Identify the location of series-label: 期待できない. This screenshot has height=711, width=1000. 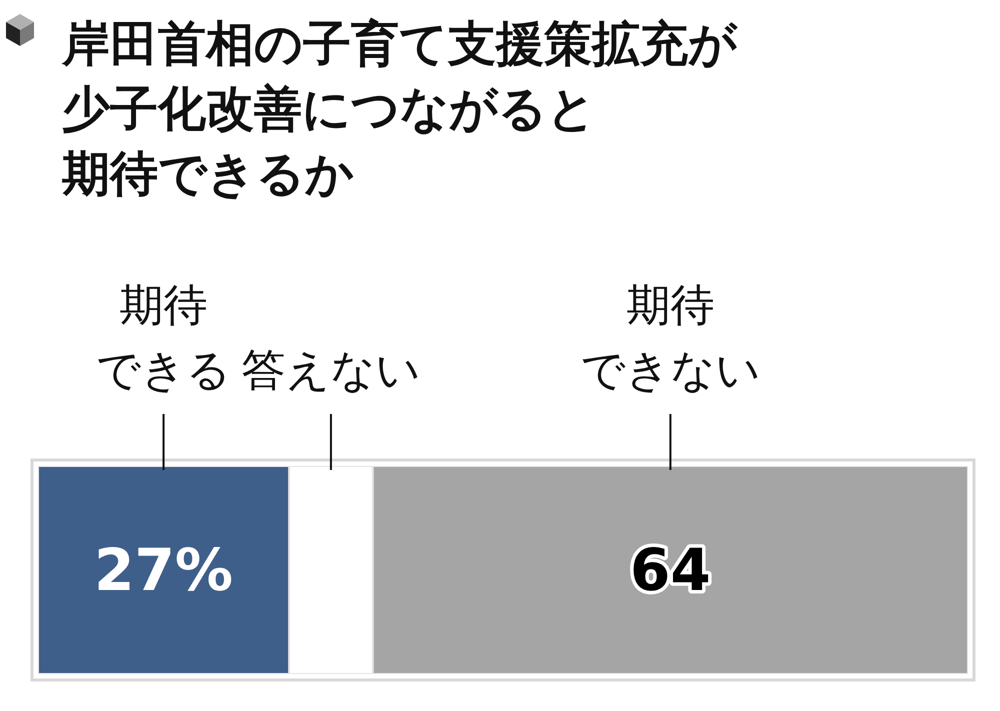
(670, 338).